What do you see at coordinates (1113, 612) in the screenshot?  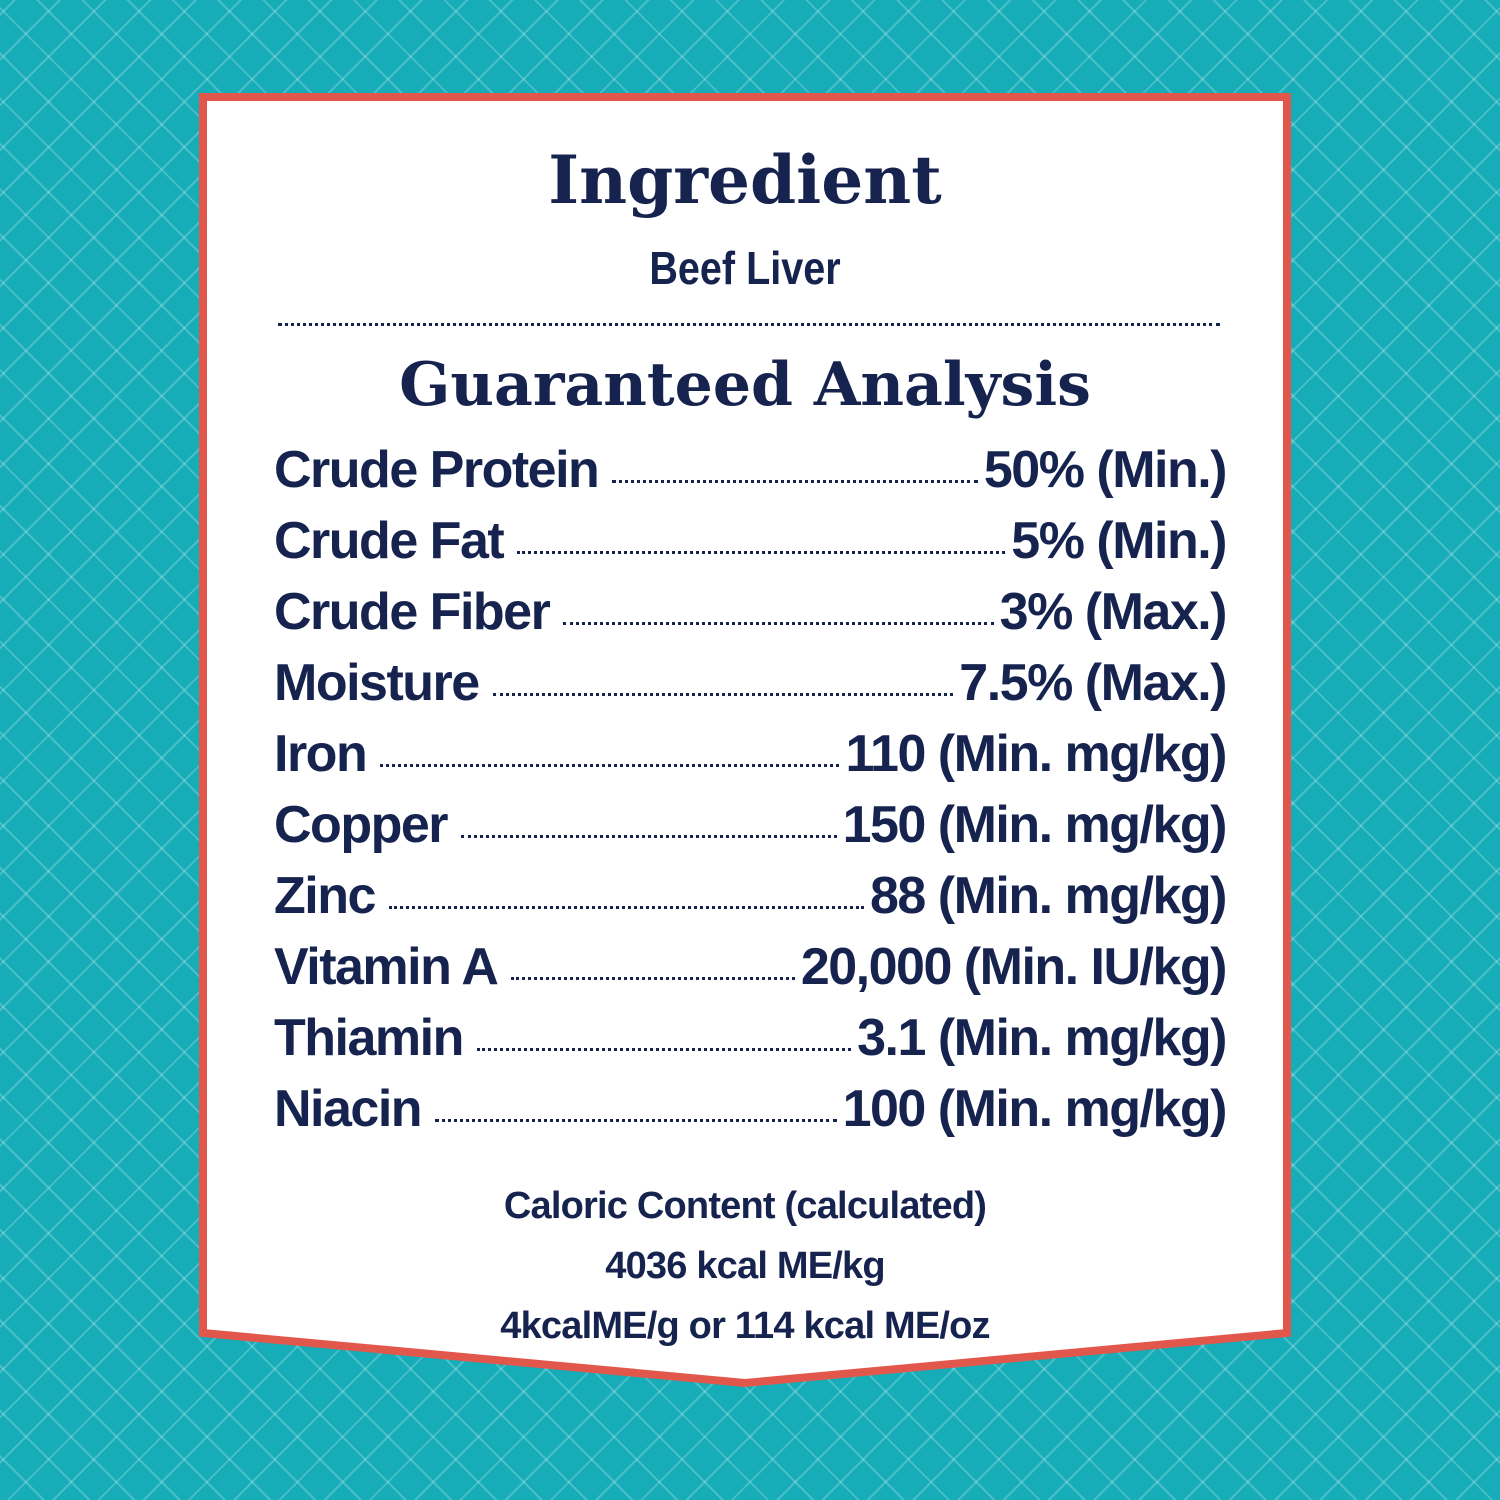 I see `nutrient-amount: 3% (Max.)` at bounding box center [1113, 612].